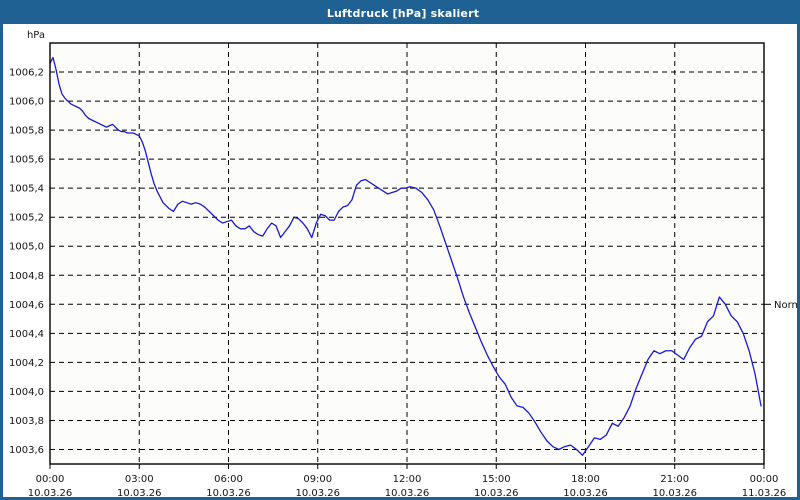  What do you see at coordinates (764, 493) in the screenshot?
I see `x-tick-date: 11.03.26` at bounding box center [764, 493].